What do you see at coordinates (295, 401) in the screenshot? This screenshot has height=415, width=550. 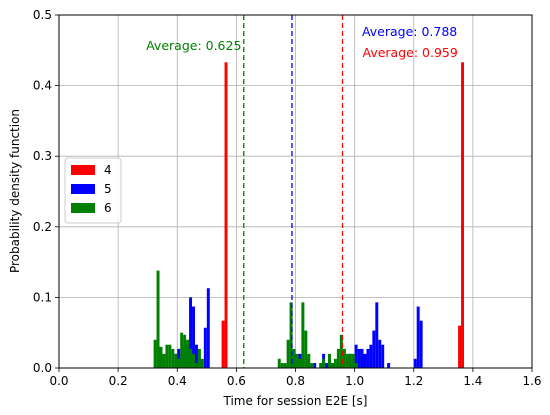 I see `x-axis-label: Time for session E2E [s]` at bounding box center [295, 401].